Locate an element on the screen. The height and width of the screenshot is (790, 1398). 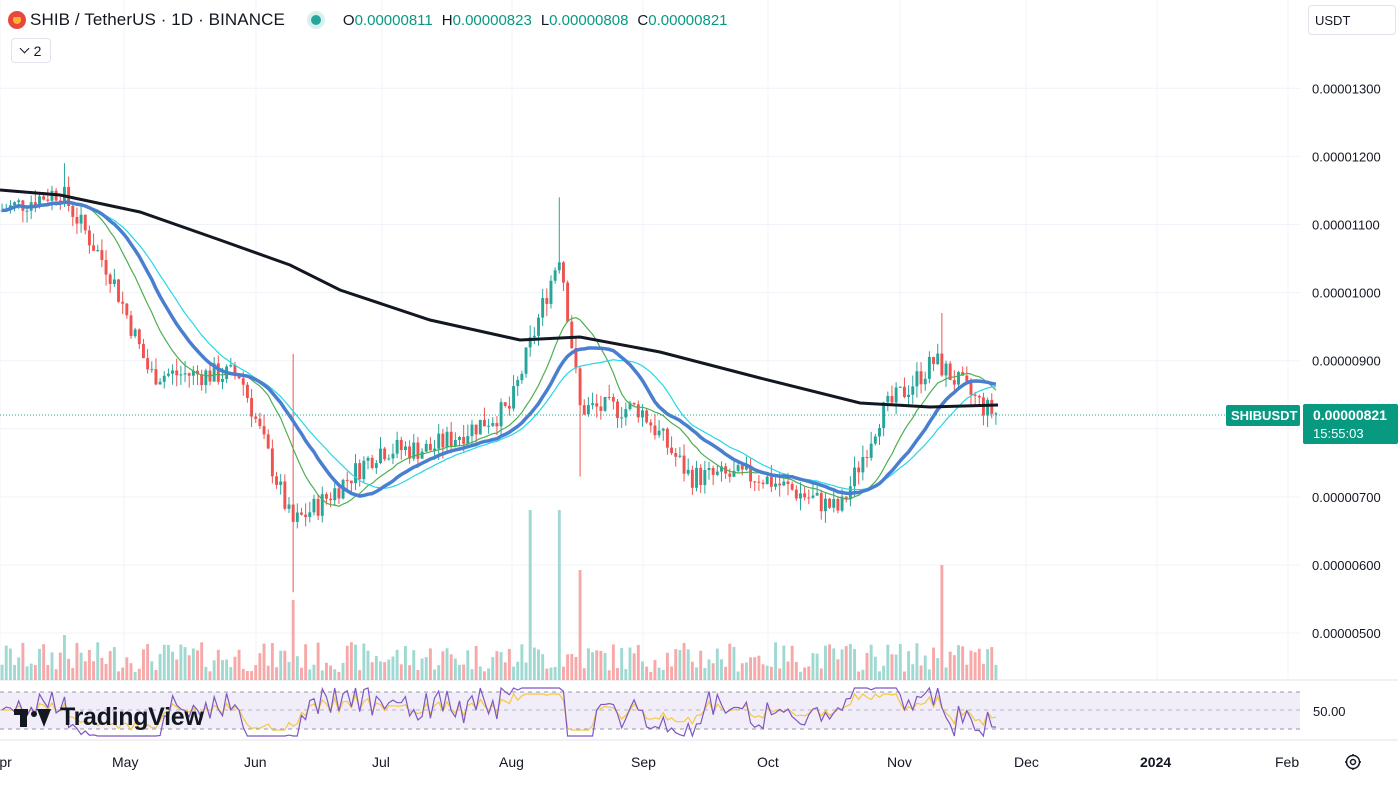
indicators-toggle-button: 2 is located at coordinates (31, 50).